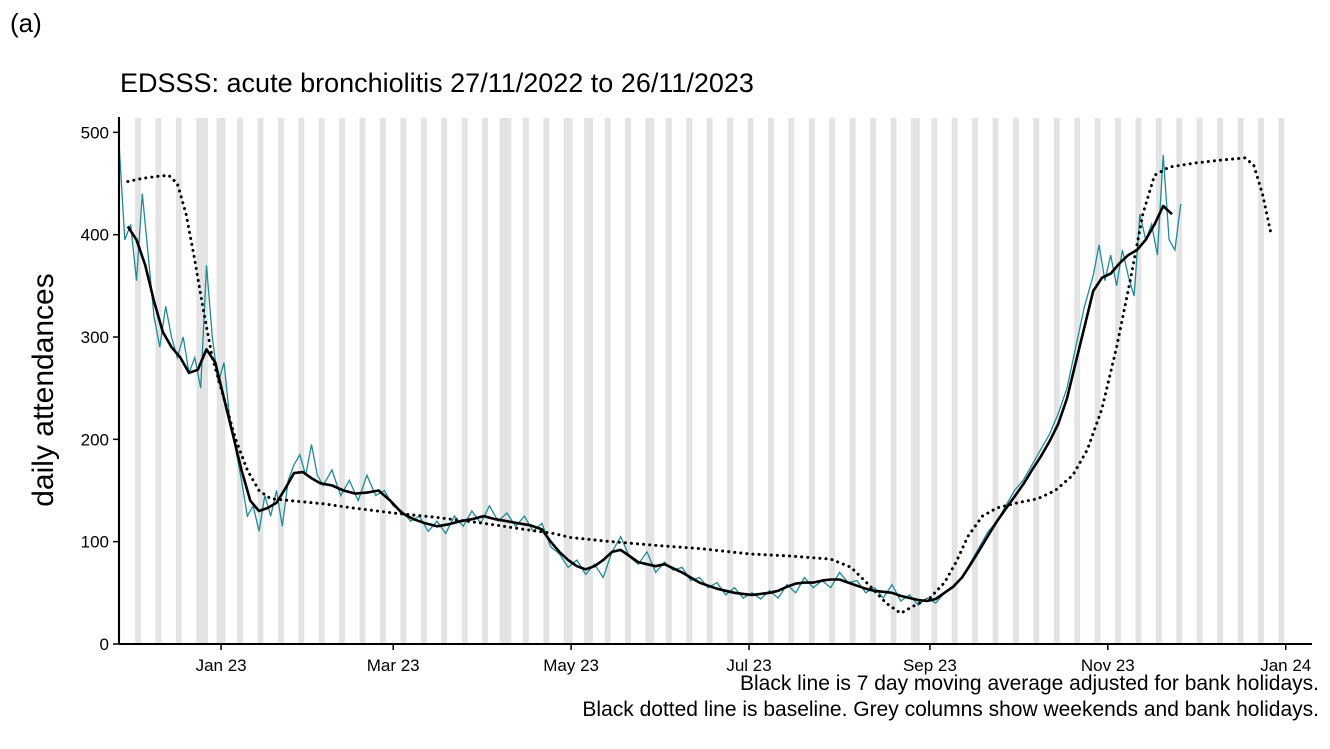 The width and height of the screenshot is (1330, 749). Describe the element at coordinates (393, 665) in the screenshot. I see `x-tick-label: Mar 23` at that location.